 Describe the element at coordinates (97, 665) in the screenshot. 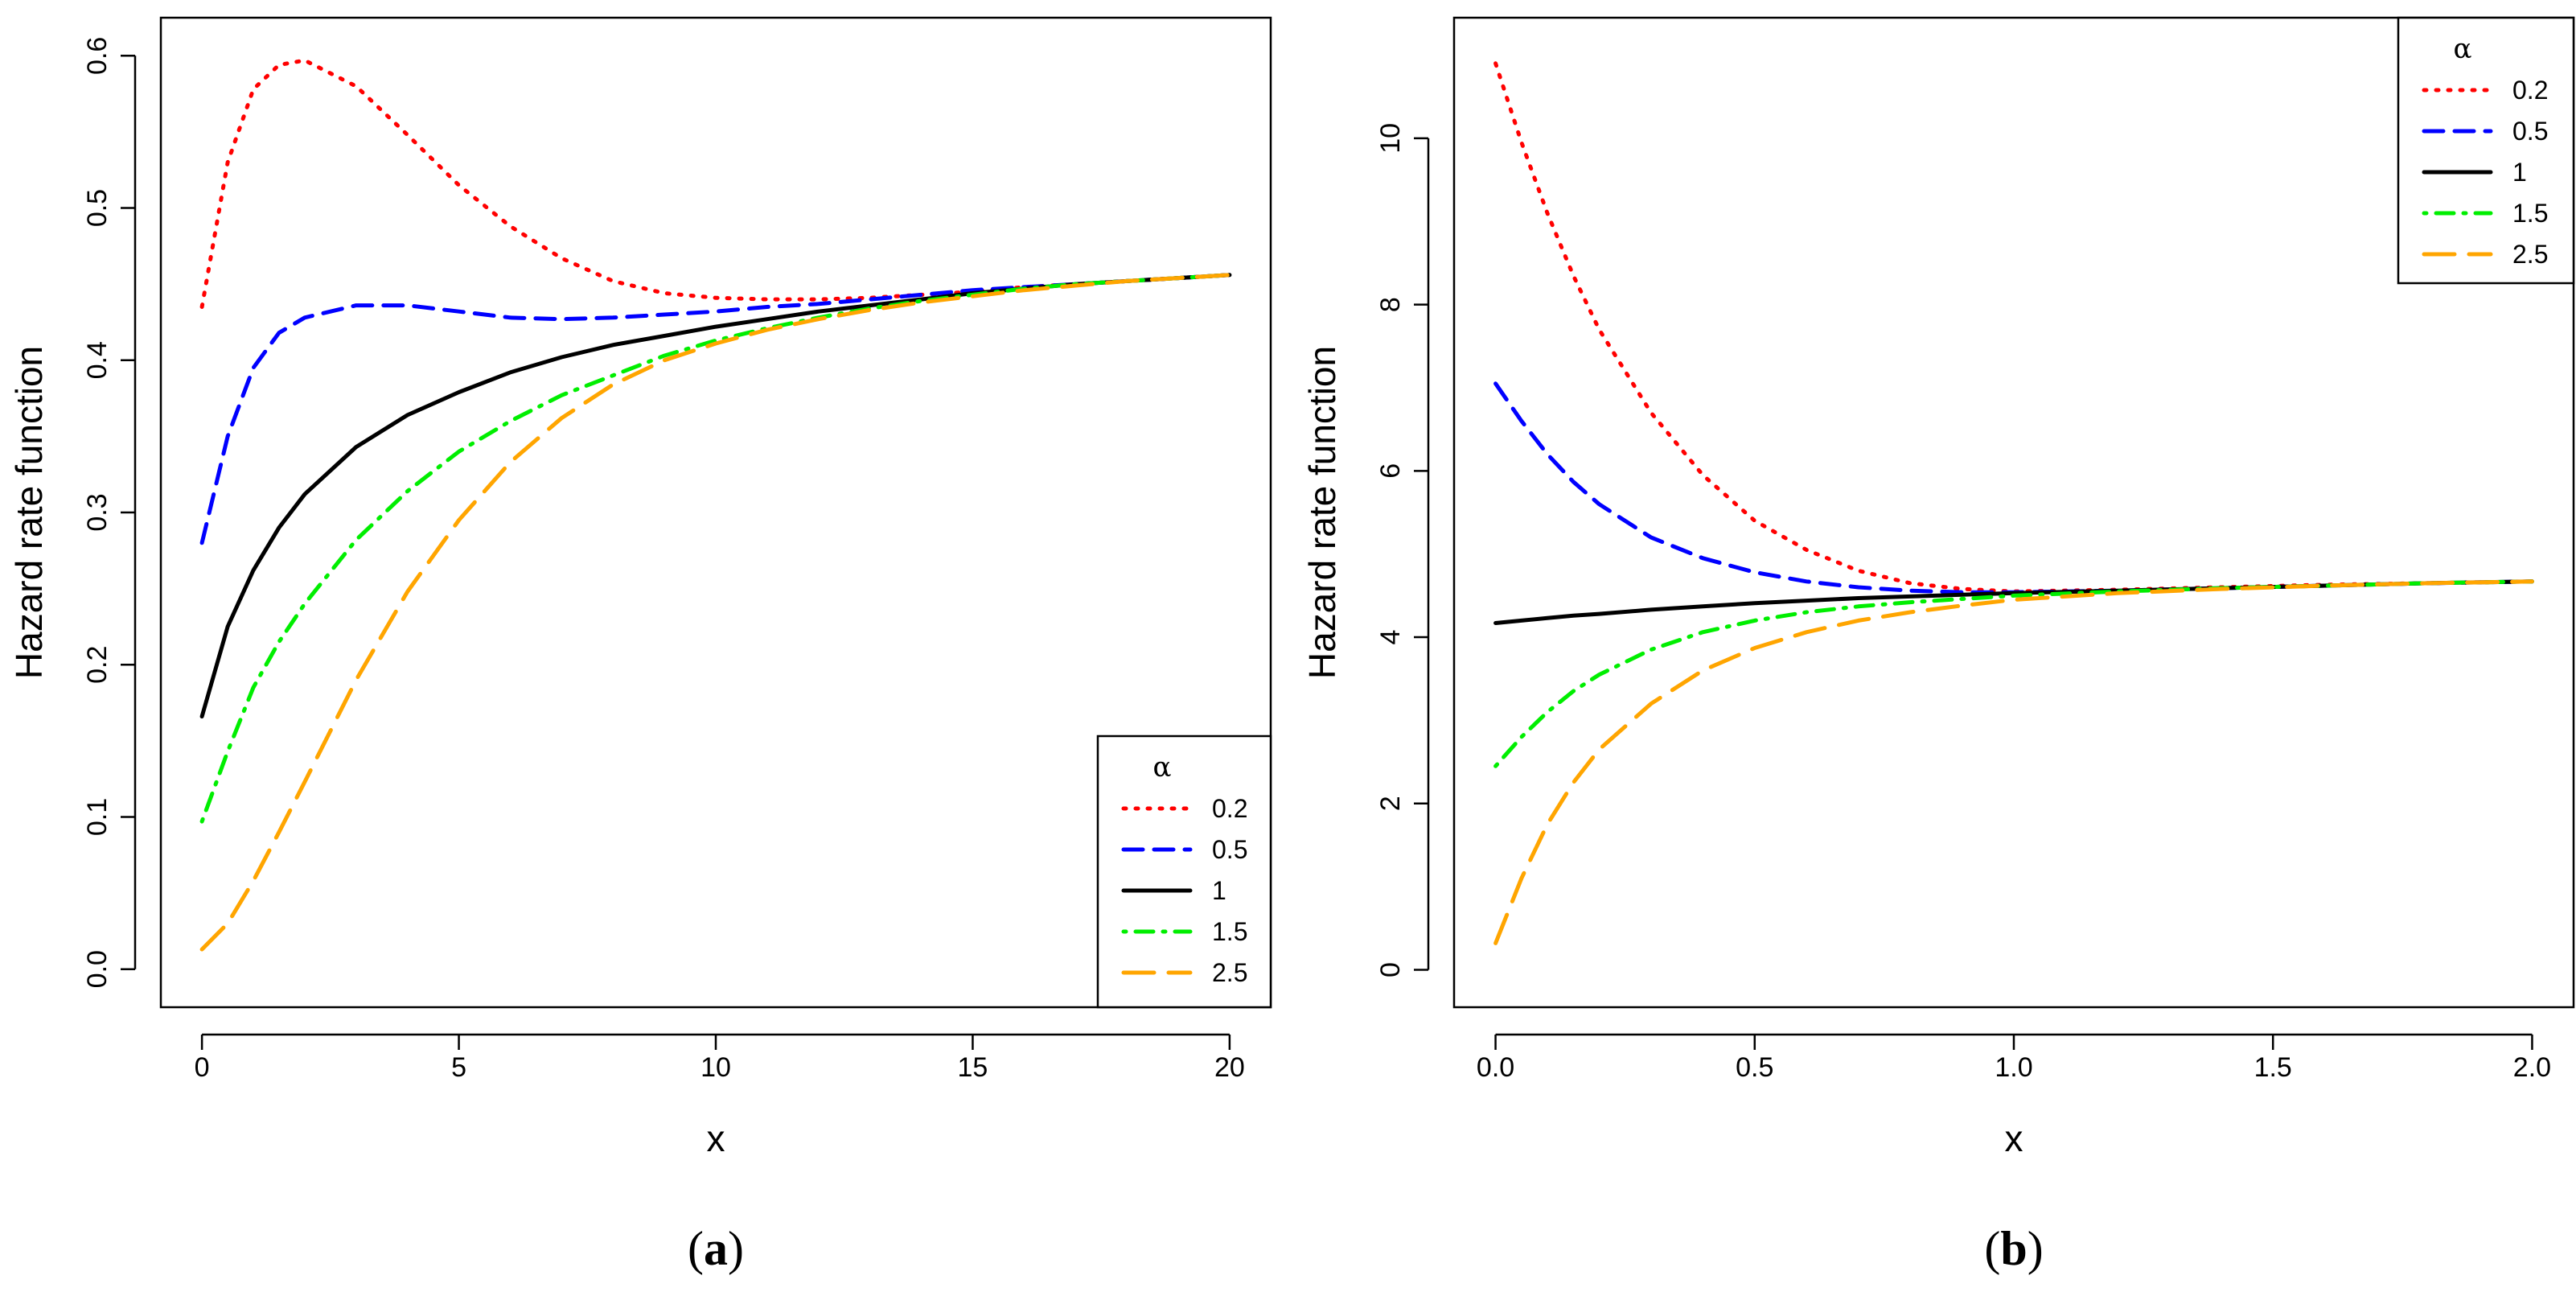

I see `y-tick-label: 0.2` at that location.